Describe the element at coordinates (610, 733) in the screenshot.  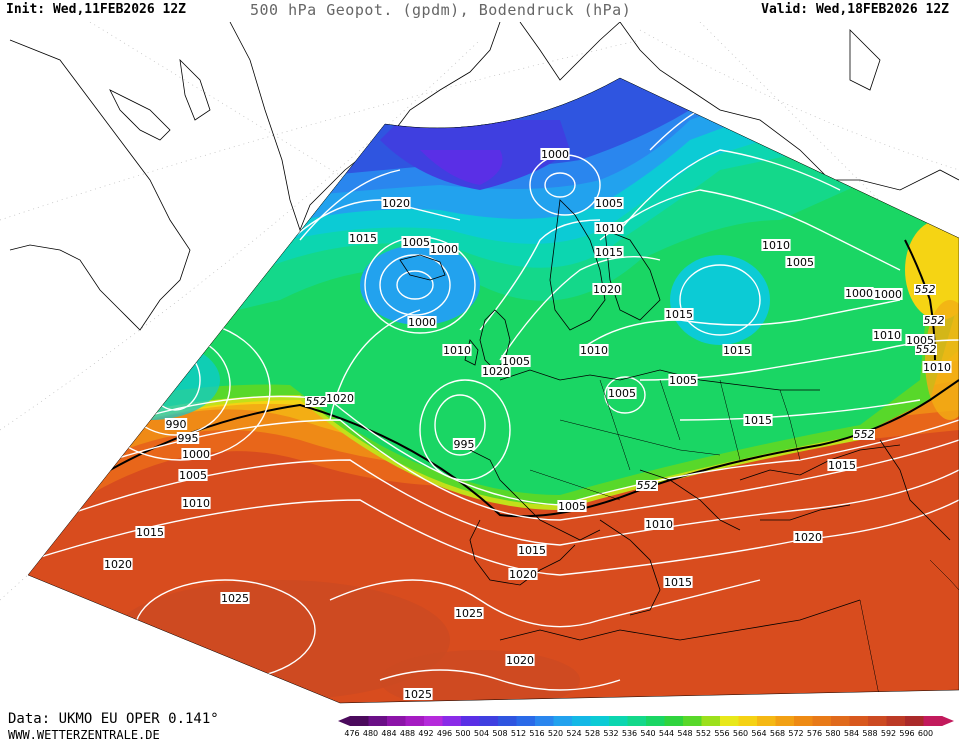
I see `legend-tick-label: 532` at that location.